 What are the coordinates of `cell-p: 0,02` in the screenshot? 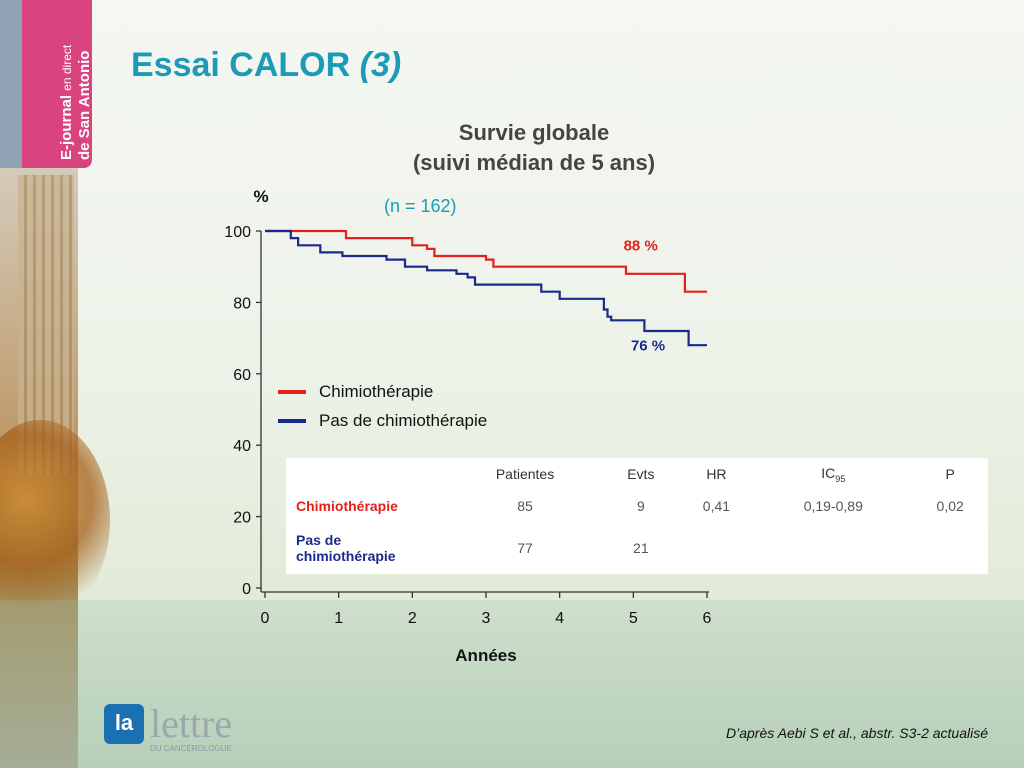 It's located at (950, 506).